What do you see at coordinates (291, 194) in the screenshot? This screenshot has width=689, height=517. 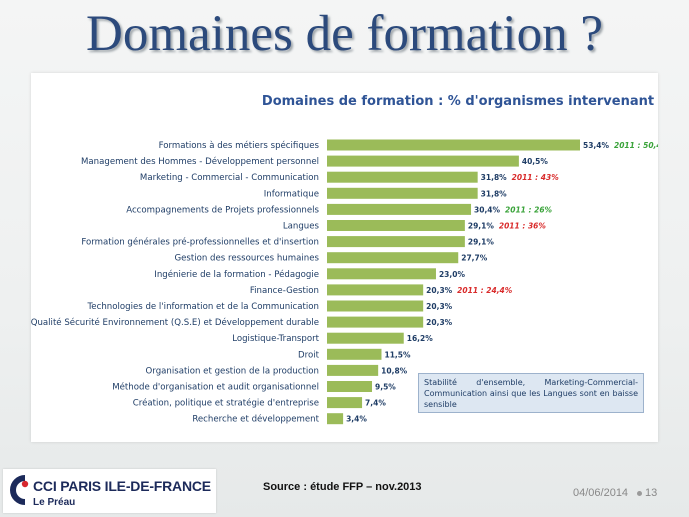 I see `category-label: Informatique` at bounding box center [291, 194].